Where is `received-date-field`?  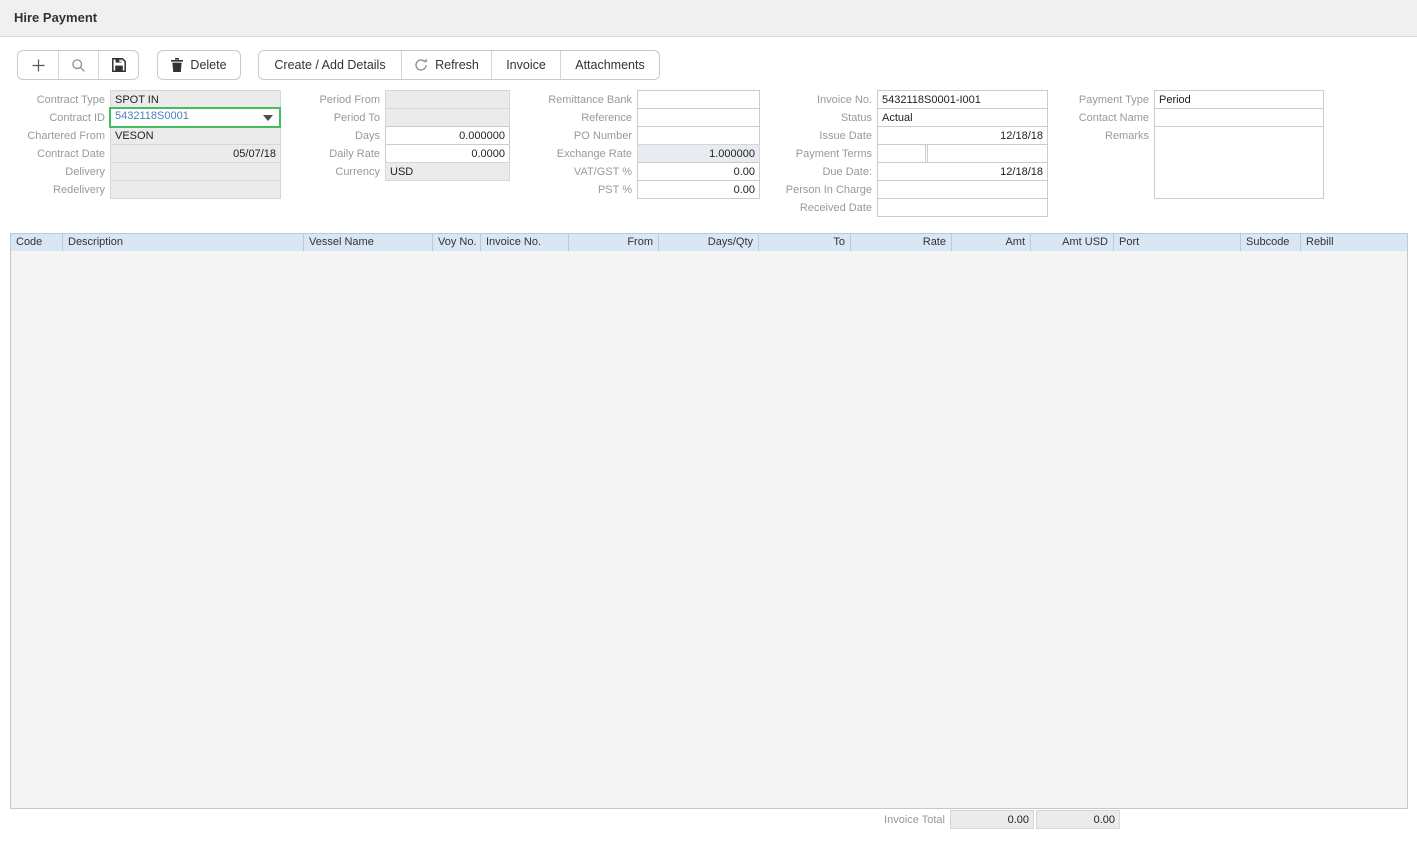
received-date-field is located at coordinates (962, 207).